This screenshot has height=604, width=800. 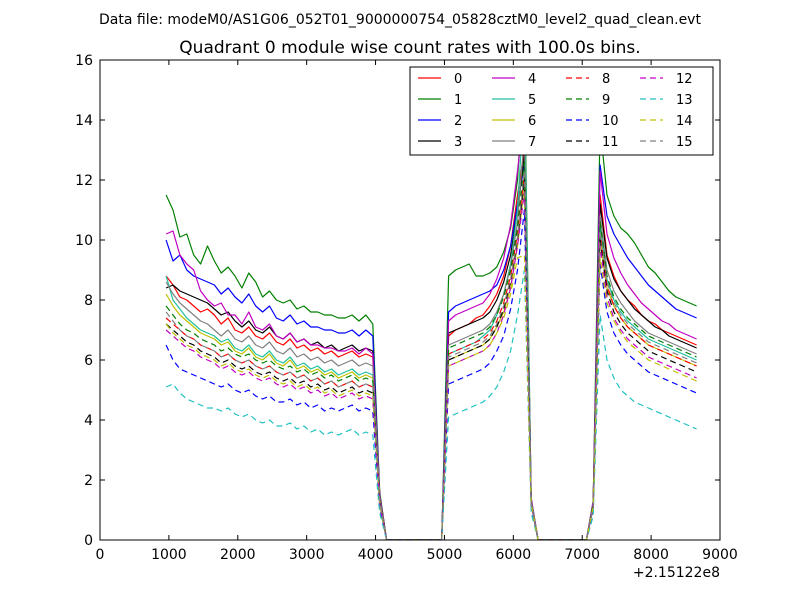 What do you see at coordinates (606, 79) in the screenshot?
I see `legend-label-8: 8` at bounding box center [606, 79].